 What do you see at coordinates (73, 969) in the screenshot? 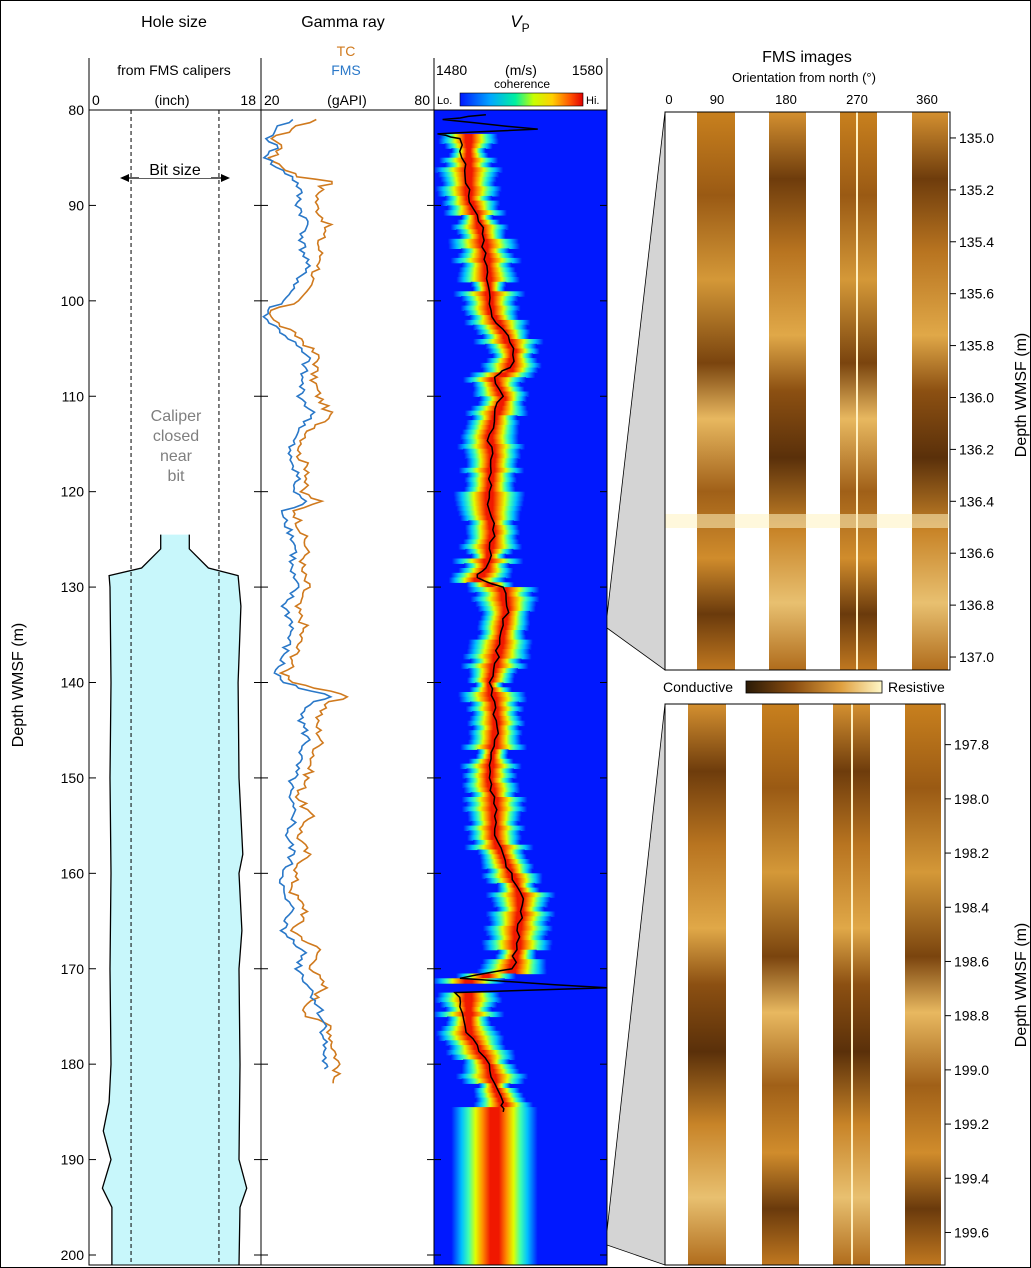
I see `depth-tick-label: 170` at bounding box center [73, 969].